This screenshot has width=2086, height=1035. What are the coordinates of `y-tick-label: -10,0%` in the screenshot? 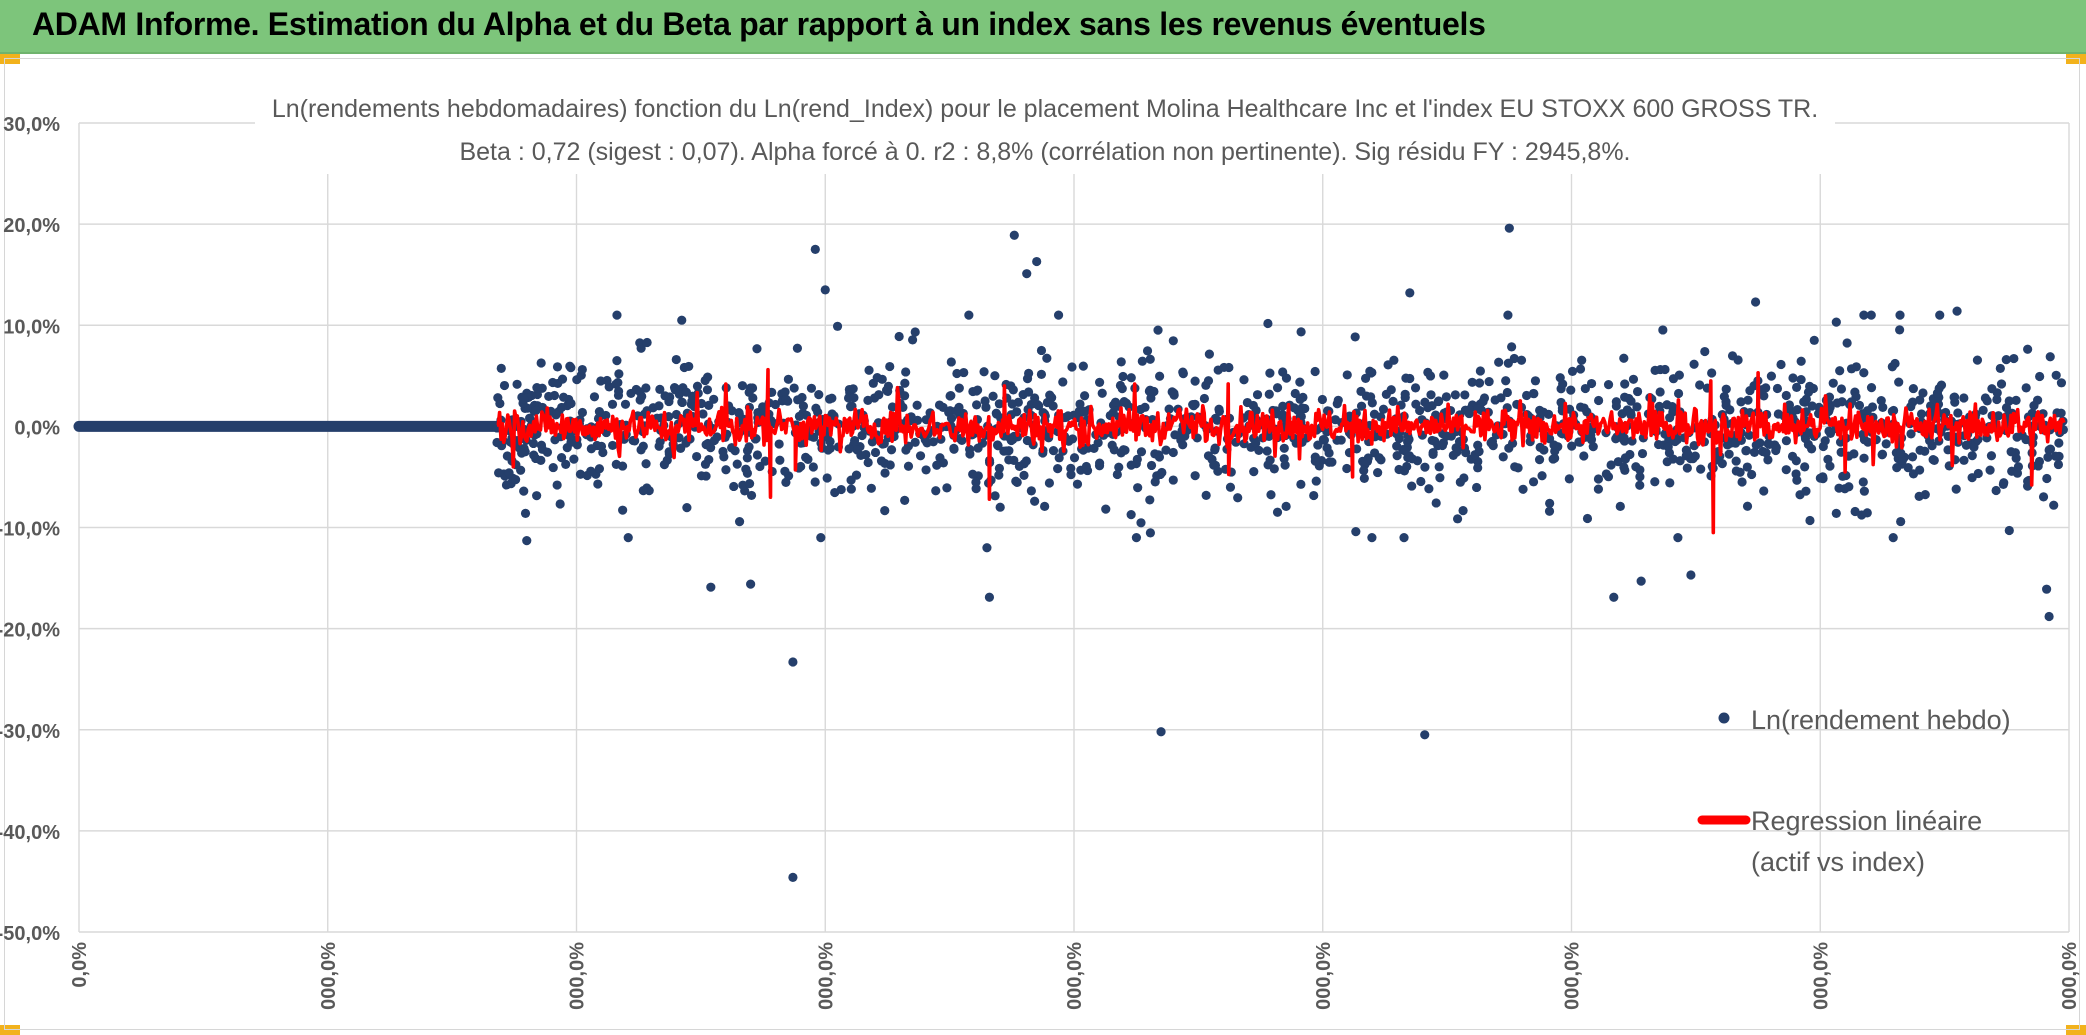 It's located at (30, 530).